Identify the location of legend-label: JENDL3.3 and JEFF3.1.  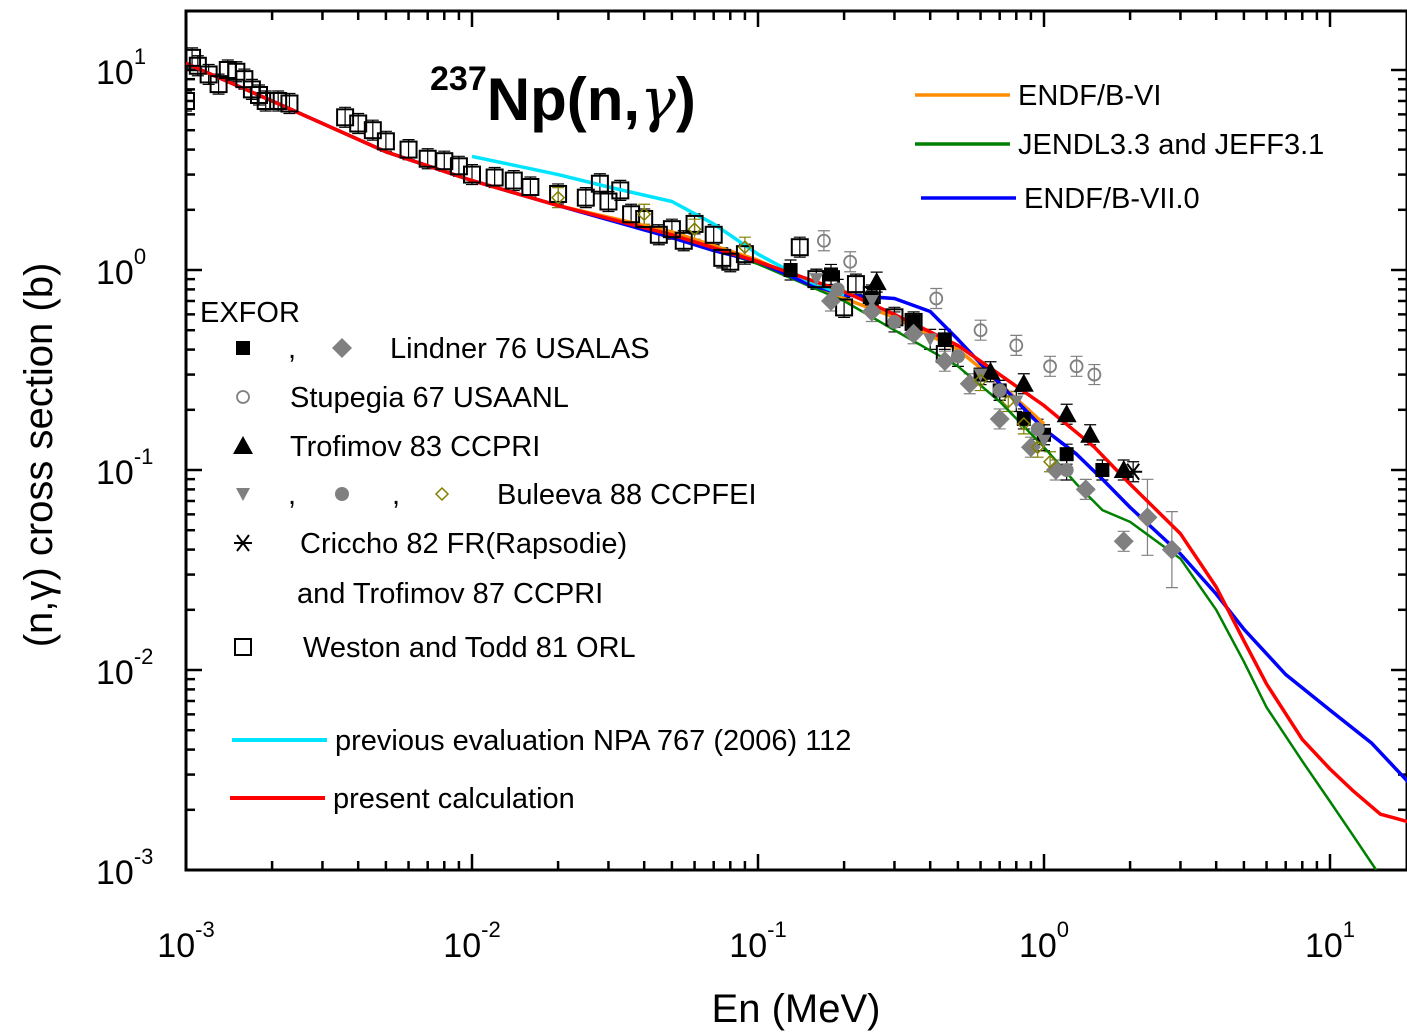
(1171, 145).